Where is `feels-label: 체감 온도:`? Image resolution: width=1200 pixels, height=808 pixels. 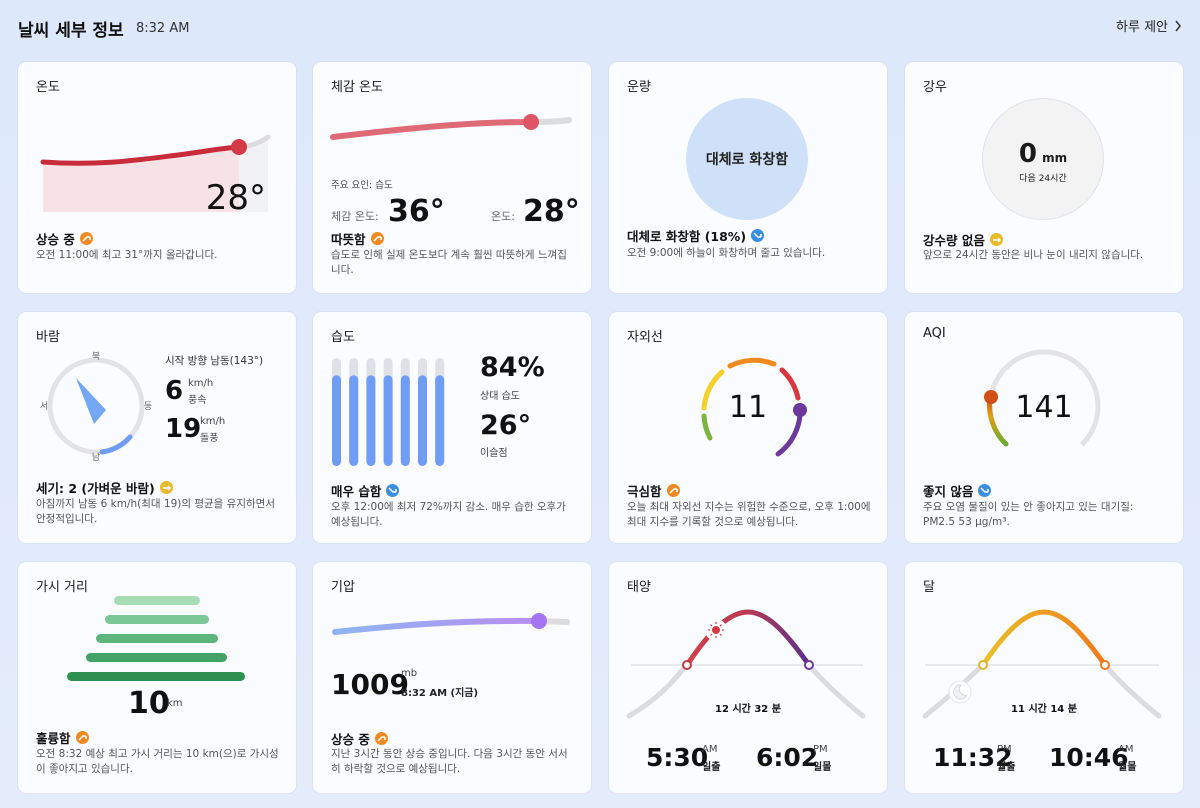 feels-label: 체감 온도: is located at coordinates (355, 216).